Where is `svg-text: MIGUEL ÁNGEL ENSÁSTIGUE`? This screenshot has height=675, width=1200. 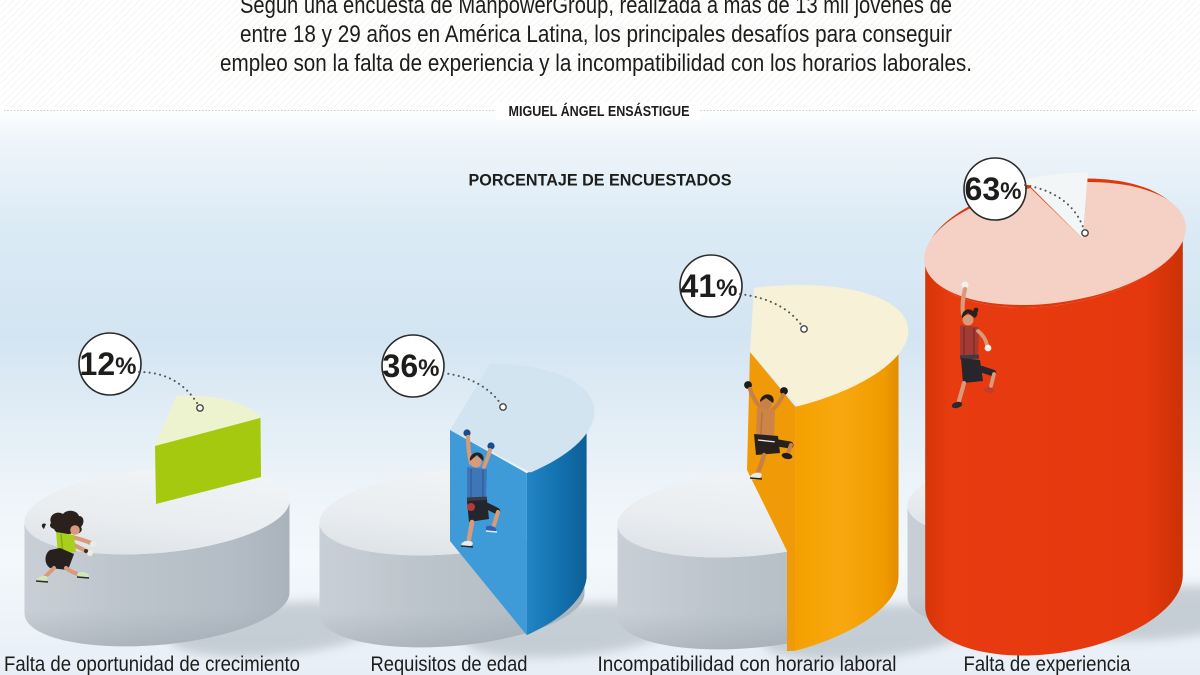
svg-text: MIGUEL ÁNGEL ENSÁSTIGUE is located at coordinates (599, 111).